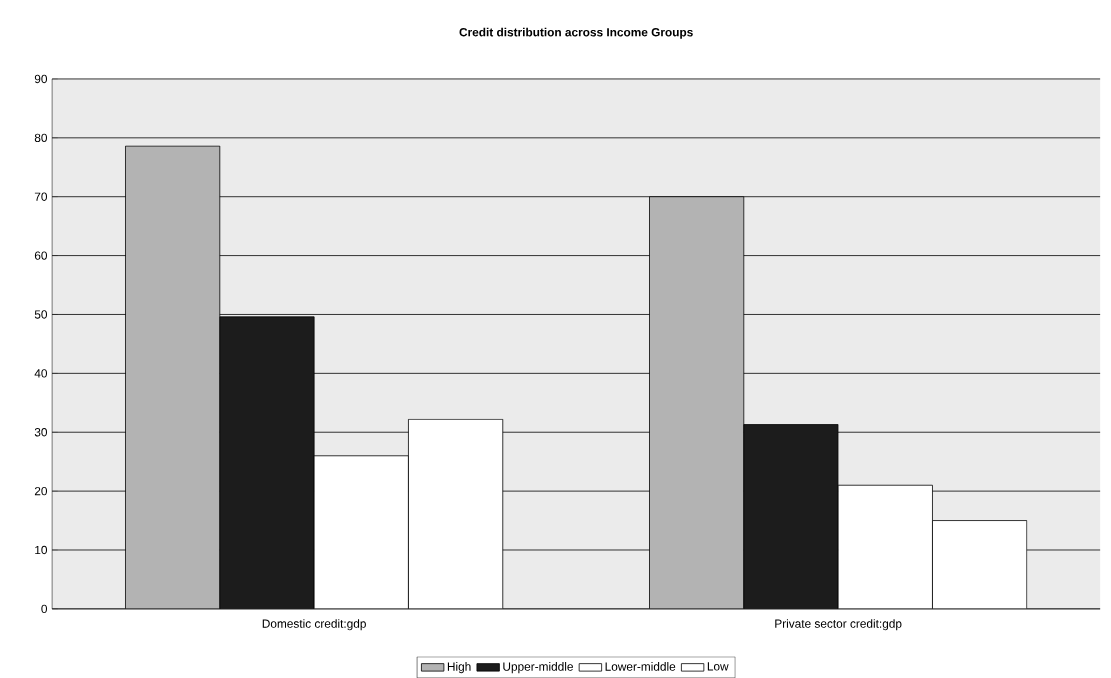 The height and width of the screenshot is (678, 1111). I want to click on legend-label: Low, so click(718, 666).